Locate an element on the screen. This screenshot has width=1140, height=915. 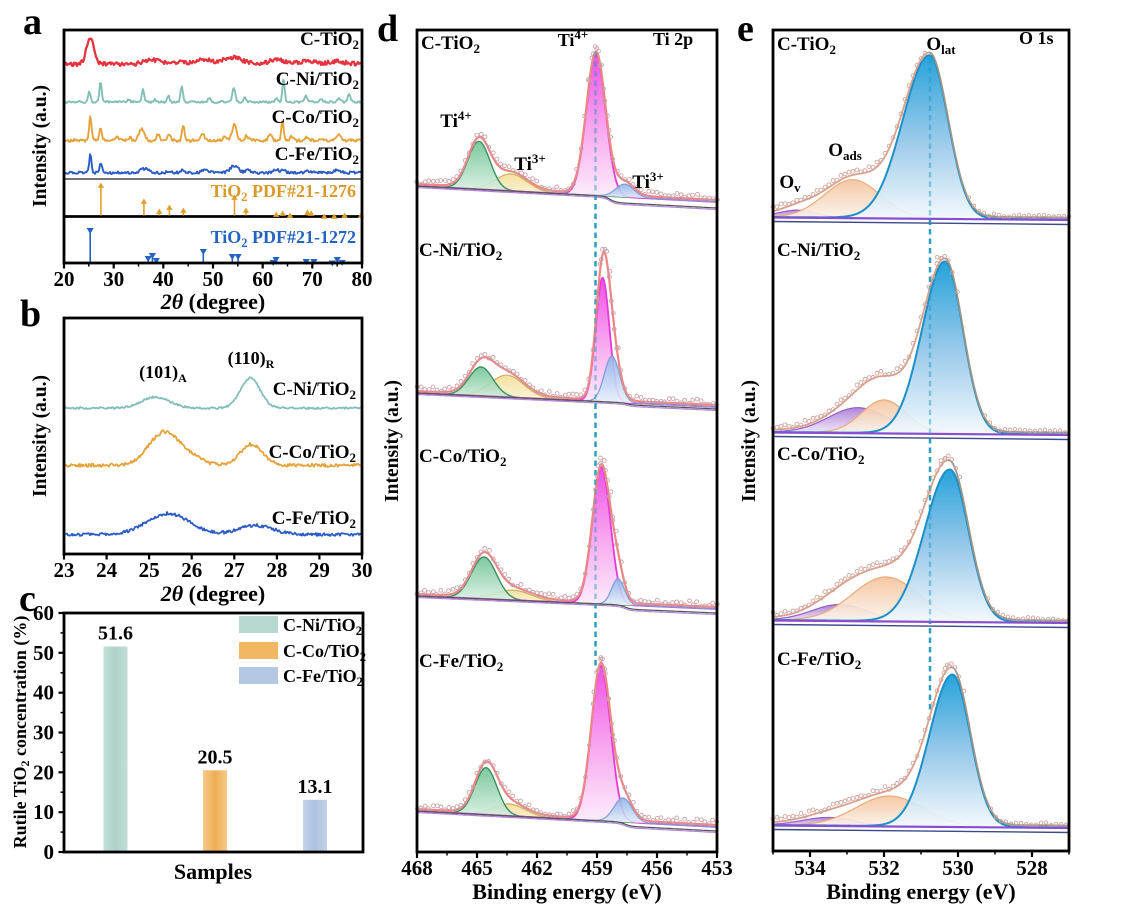
svg-text: 23 is located at coordinates (64, 570).